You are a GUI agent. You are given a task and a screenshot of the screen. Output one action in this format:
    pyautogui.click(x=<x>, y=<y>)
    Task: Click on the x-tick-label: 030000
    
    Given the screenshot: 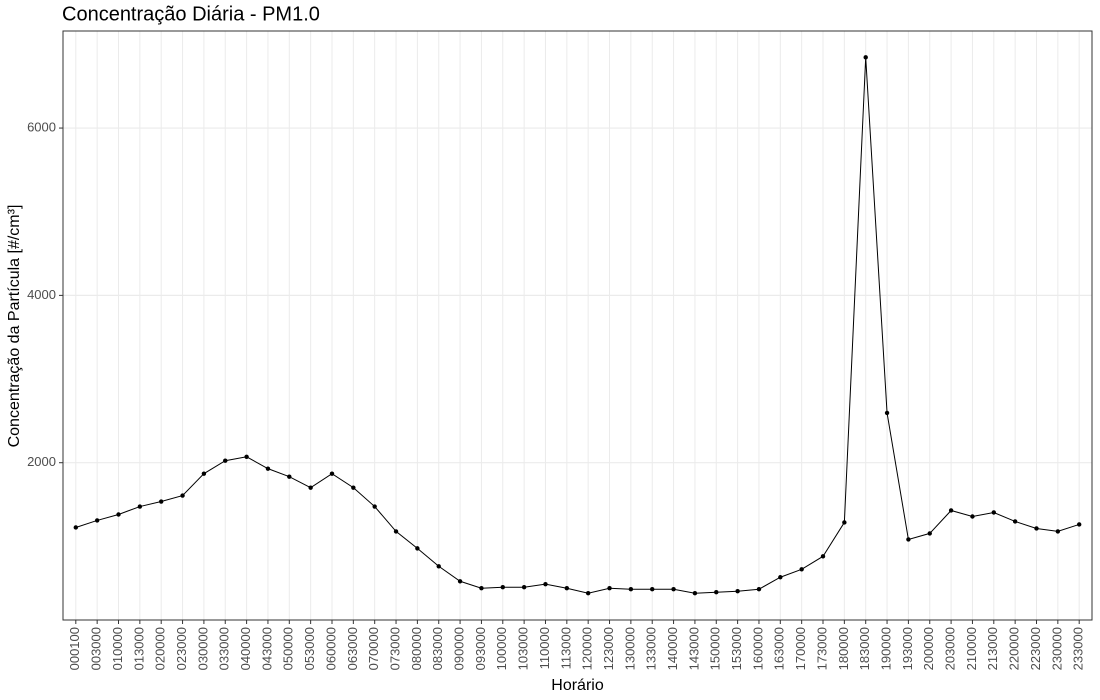 What is the action you would take?
    pyautogui.click(x=202, y=648)
    